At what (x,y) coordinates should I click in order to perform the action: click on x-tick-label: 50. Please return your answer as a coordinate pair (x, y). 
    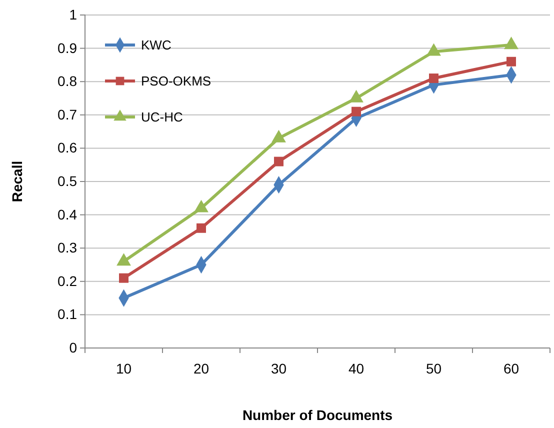
    Looking at the image, I should click on (434, 368).